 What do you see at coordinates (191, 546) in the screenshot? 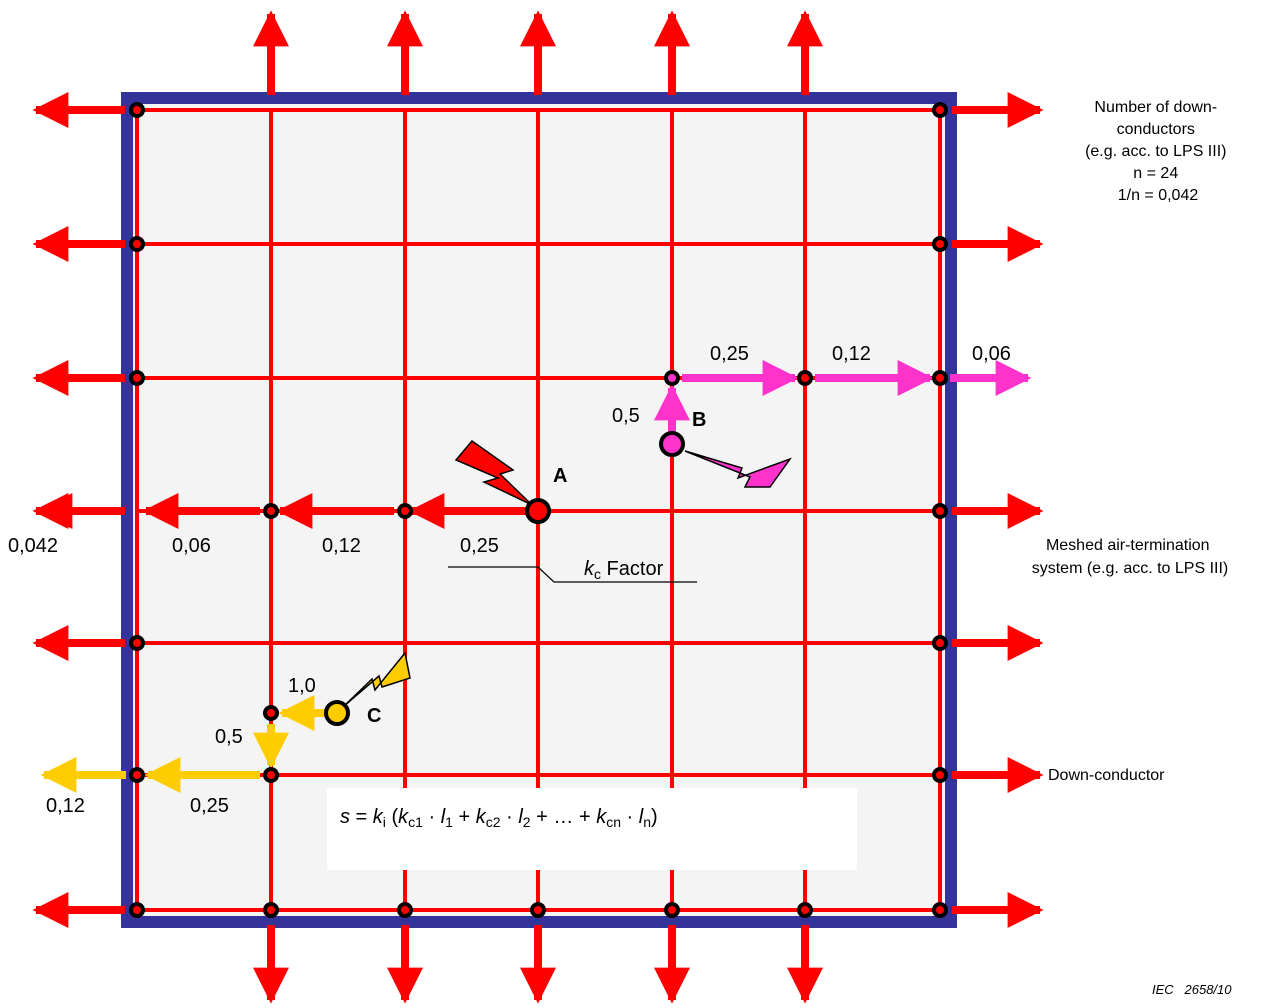
I see `path-a-value-3: 0,06` at bounding box center [191, 546].